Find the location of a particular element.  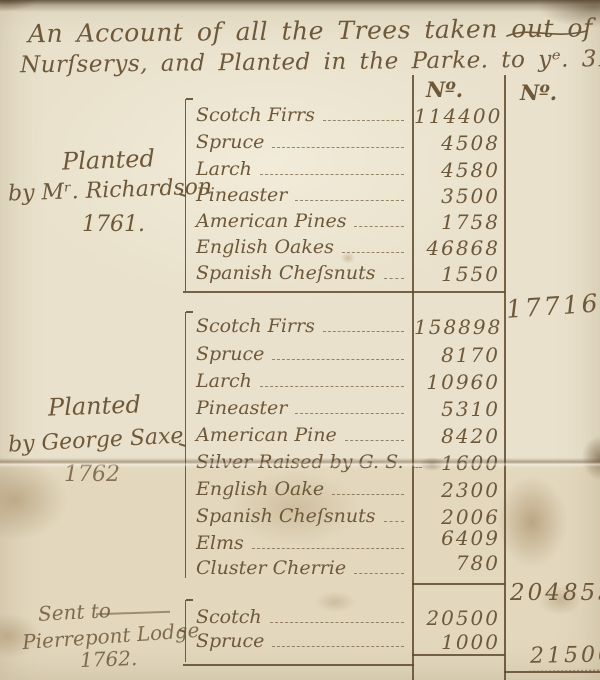

section-2-label-line-1: Planted is located at coordinates (94, 406).